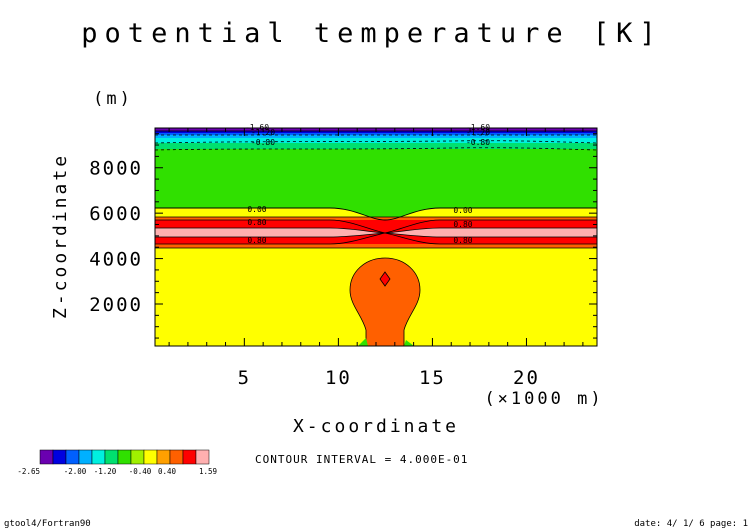  What do you see at coordinates (116, 260) in the screenshot?
I see `y-tick-label: 4000` at bounding box center [116, 260].